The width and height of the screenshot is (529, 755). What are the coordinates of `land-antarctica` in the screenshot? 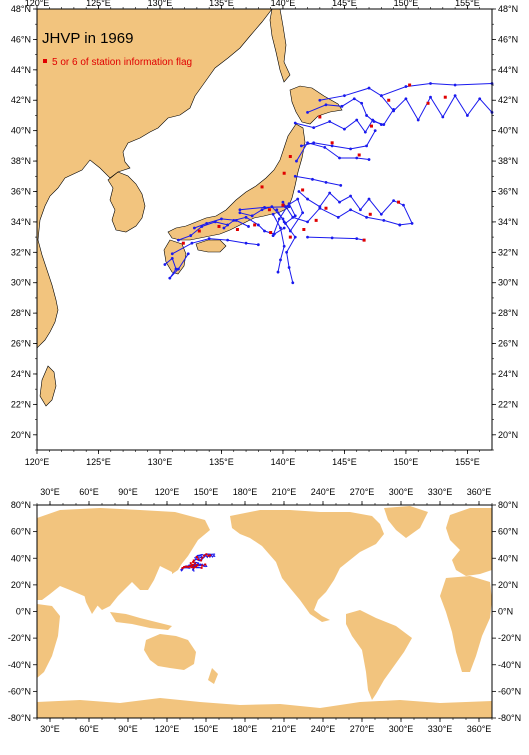 It's located at (264, 708).